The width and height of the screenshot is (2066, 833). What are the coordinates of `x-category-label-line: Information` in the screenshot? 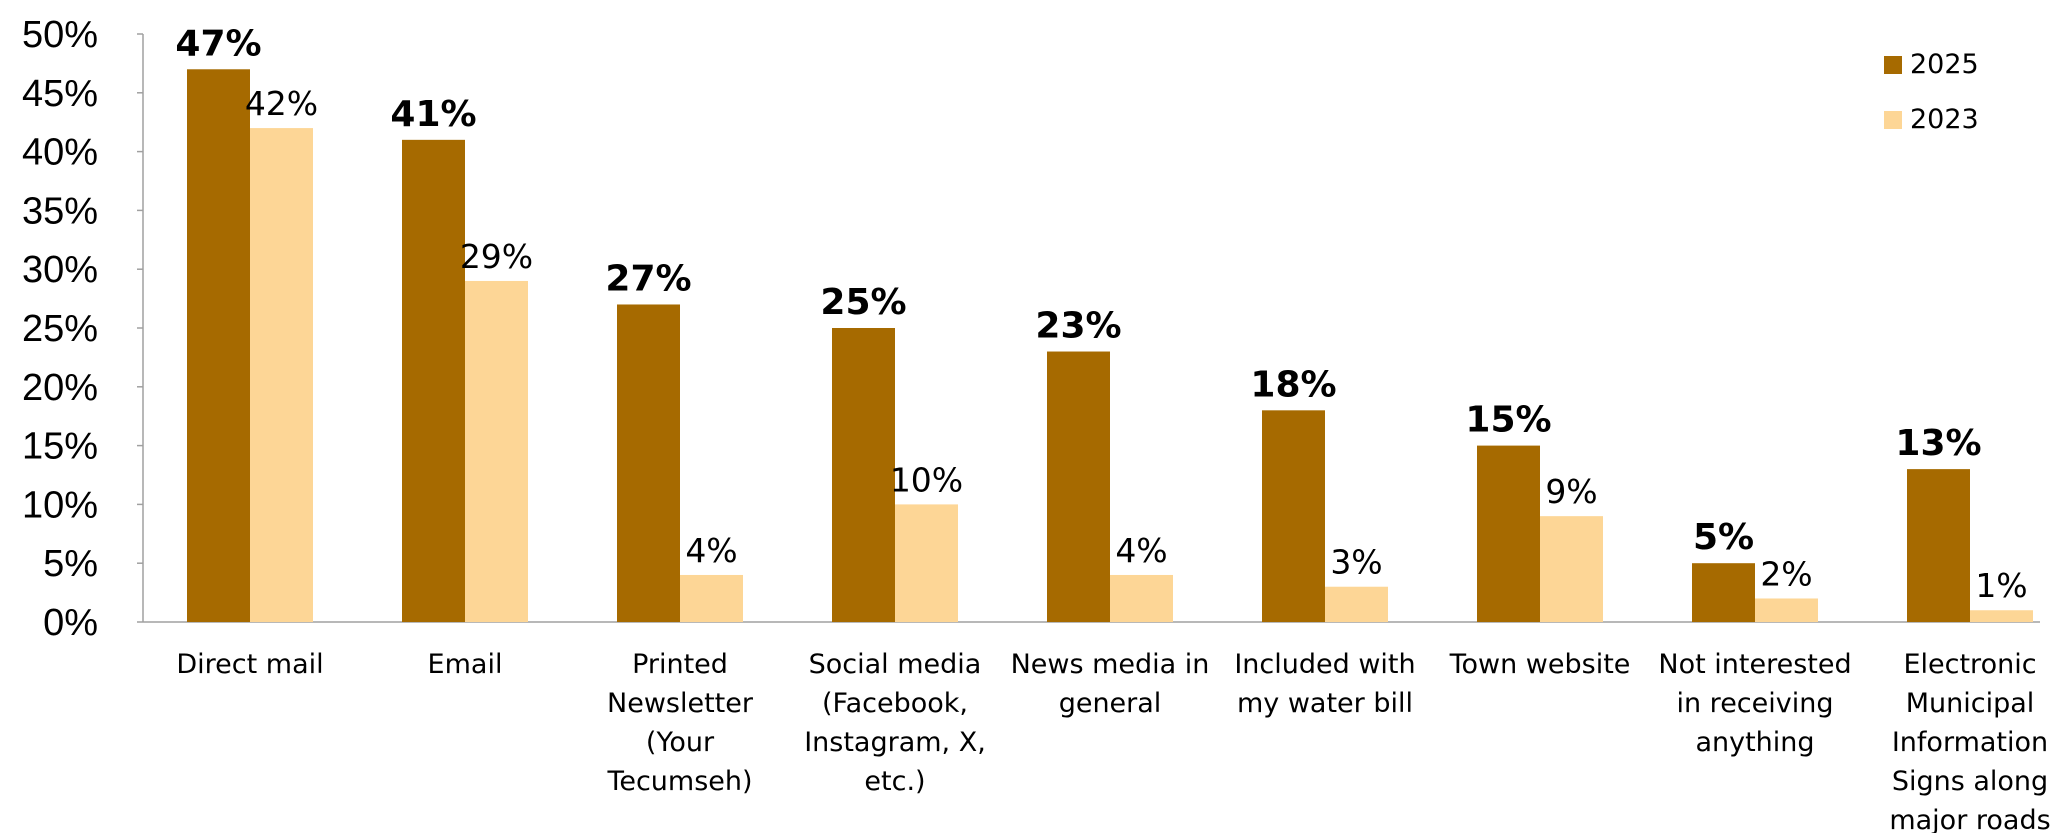 It's located at (1970, 742).